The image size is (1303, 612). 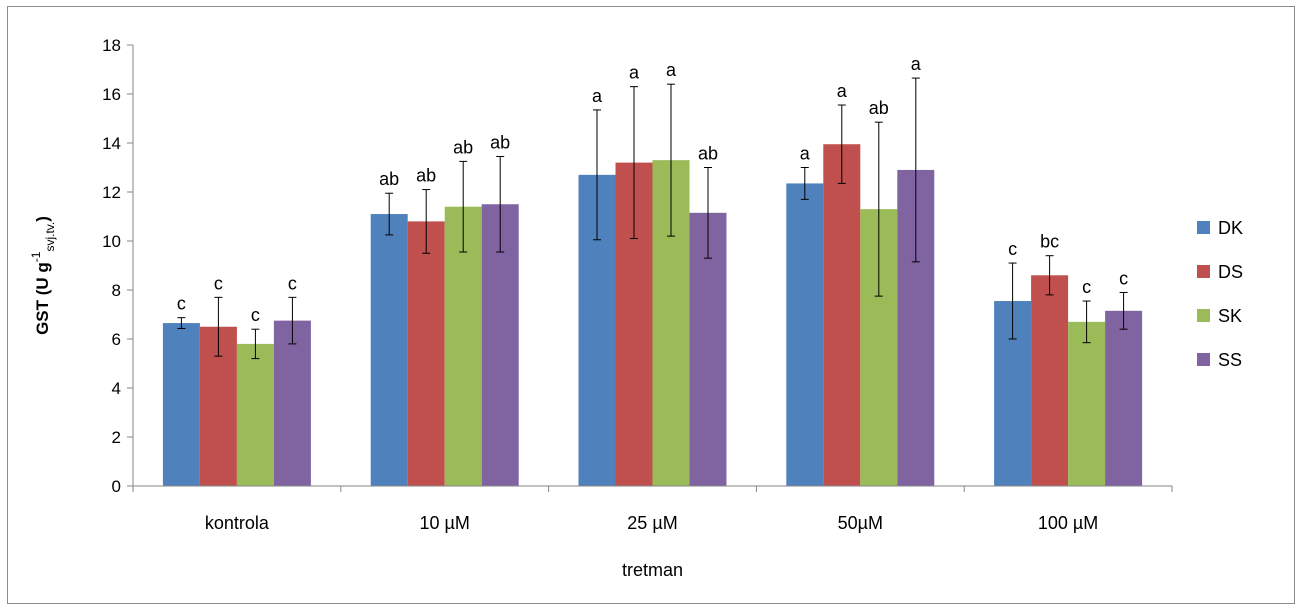 I want to click on y-tick-label: 14, so click(x=111, y=143).